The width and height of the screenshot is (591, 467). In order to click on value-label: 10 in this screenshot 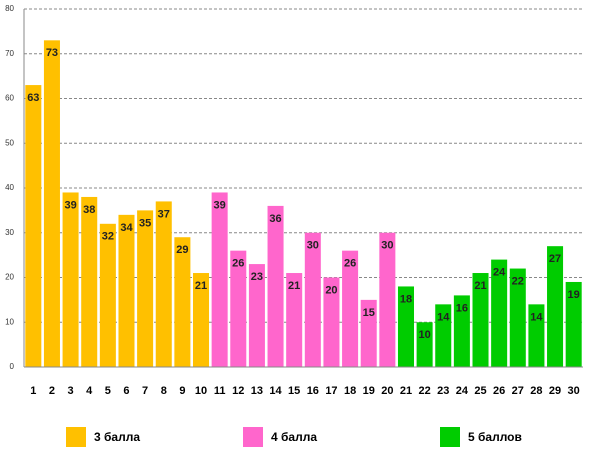, I will do `click(424, 335)`.